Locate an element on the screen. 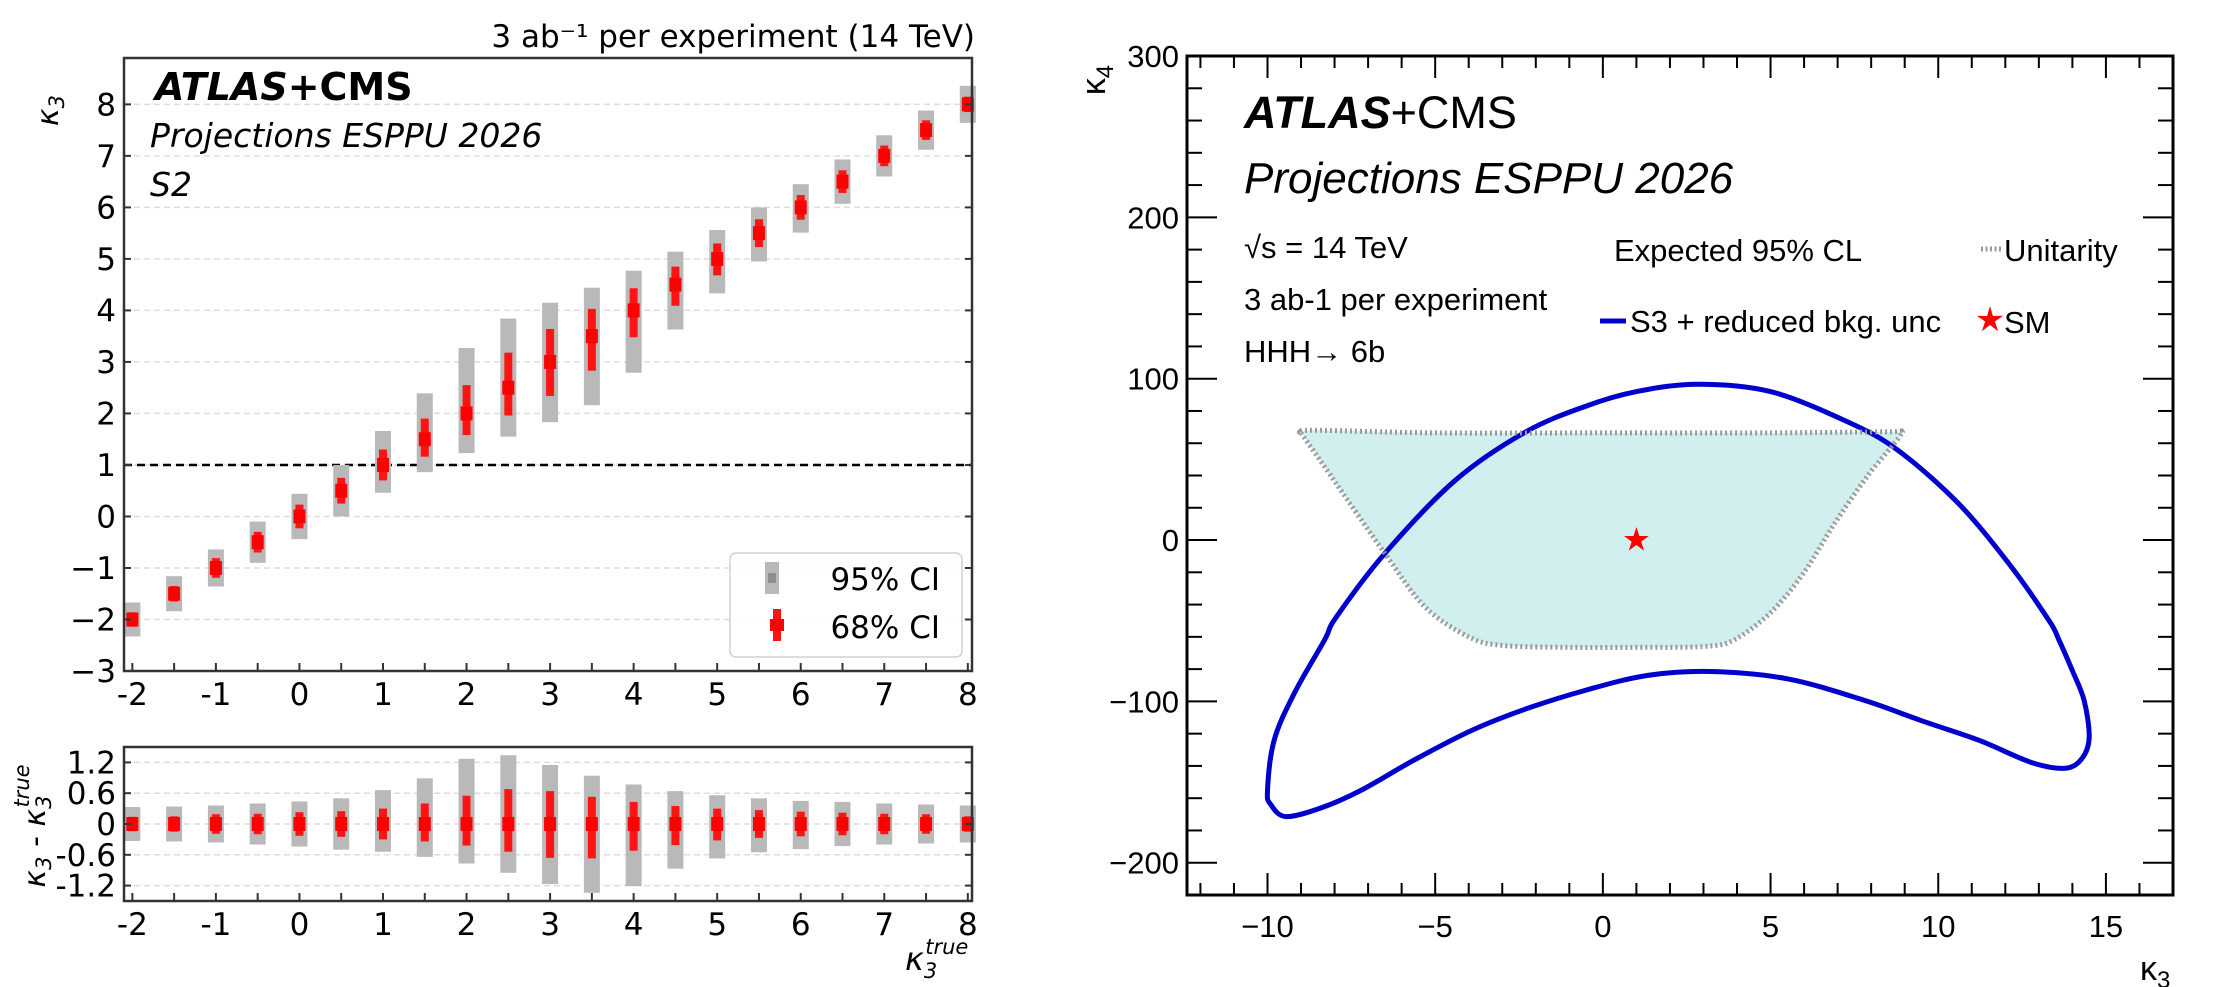 This screenshot has width=2223, height=987. y-tick-label: 7 is located at coordinates (106, 157).